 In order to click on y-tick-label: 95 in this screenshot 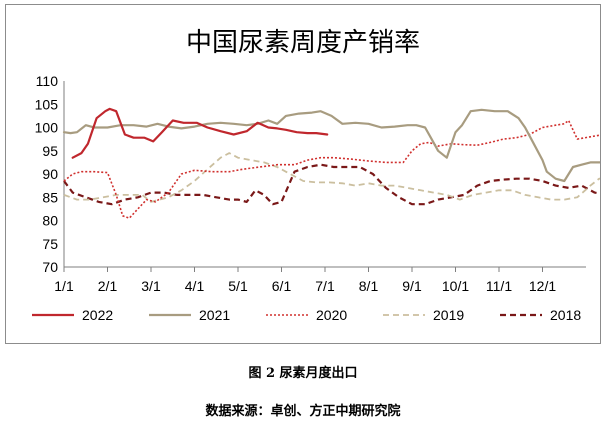, I will do `click(50, 151)`.